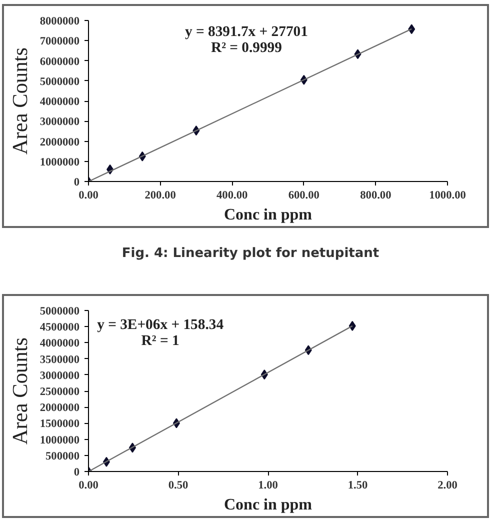 Image resolution: width=491 pixels, height=531 pixels. What do you see at coordinates (60, 392) in the screenshot?
I see `y-tick-label: 2500000` at bounding box center [60, 392].